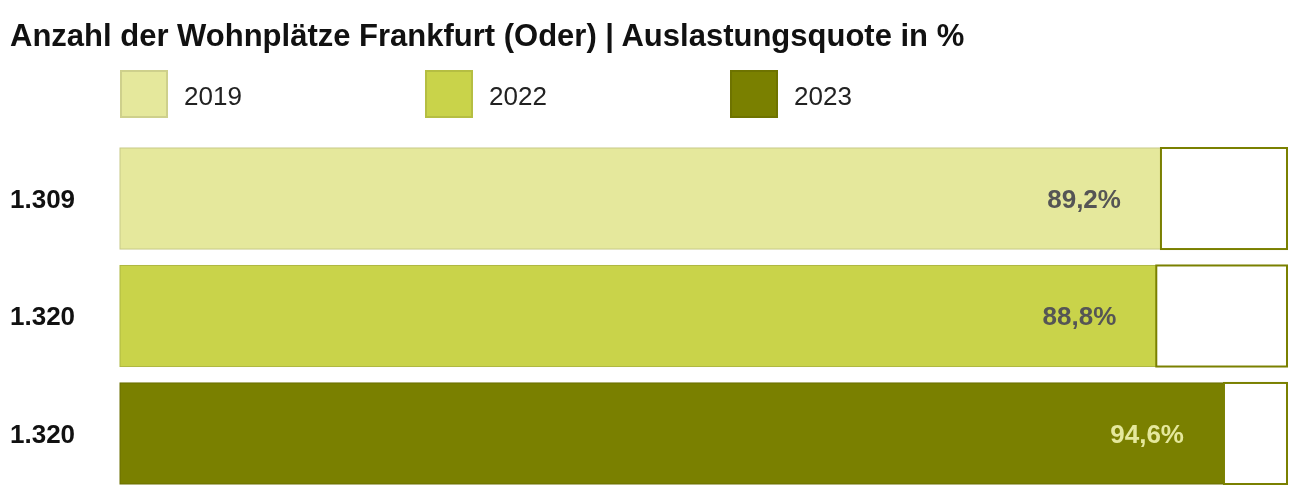  What do you see at coordinates (487, 35) in the screenshot?
I see `chart-title: Anzahl der Wohnplätze Frankfurt (Oder) | Auslastungsquote in %` at bounding box center [487, 35].